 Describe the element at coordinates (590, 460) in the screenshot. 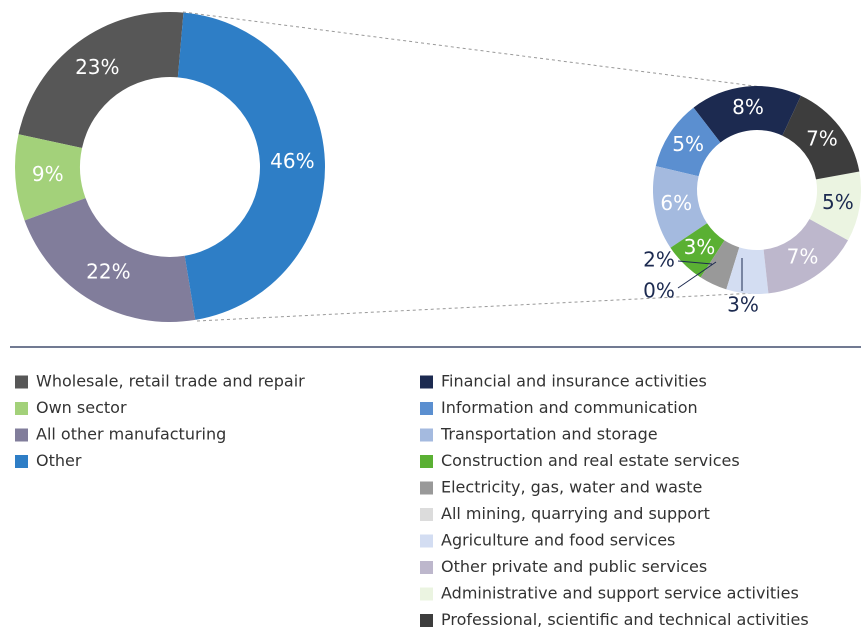

I see `legend-label: Construction and real estate services` at that location.